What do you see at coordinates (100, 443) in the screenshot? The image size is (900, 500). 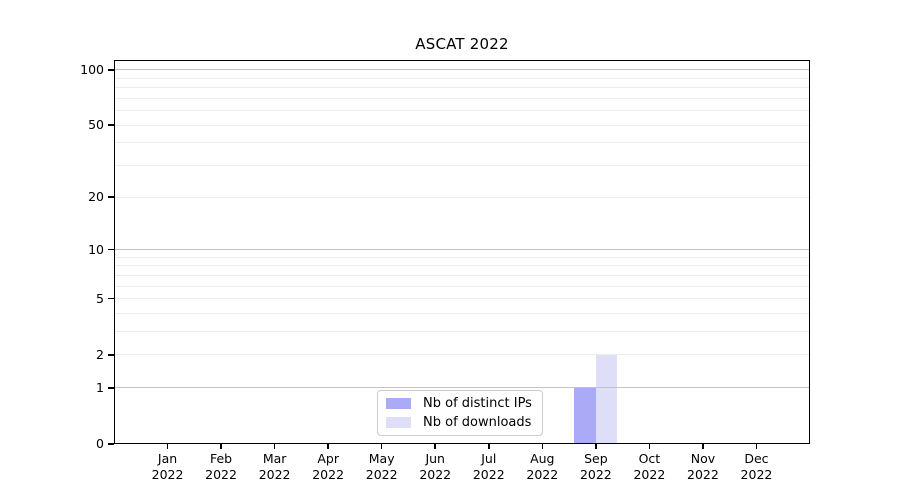 I see `y-tick-label: 0` at bounding box center [100, 443].